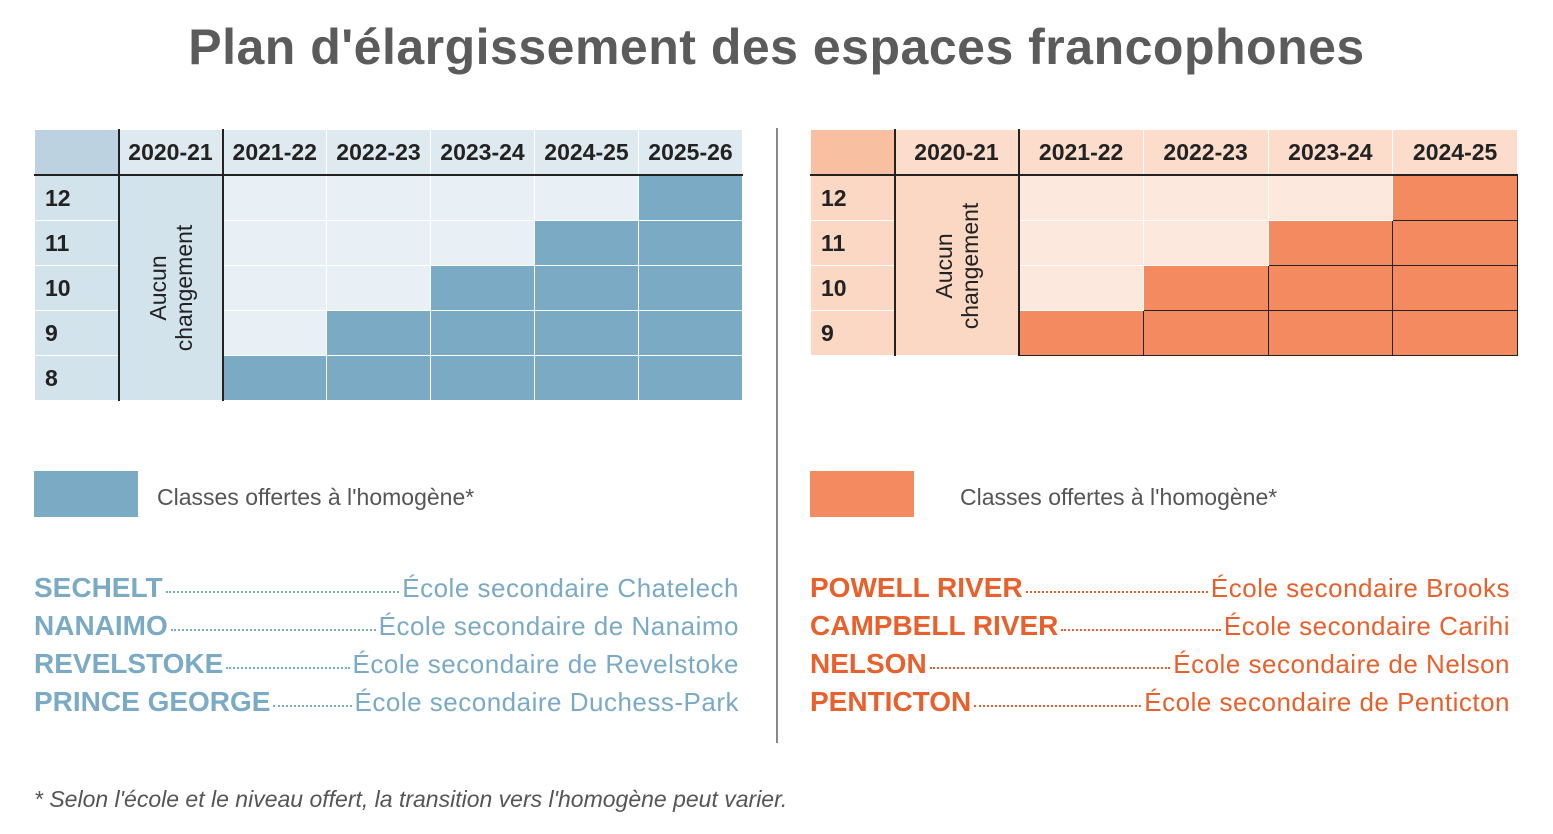 This screenshot has height=834, width=1553. Describe the element at coordinates (77, 152) in the screenshot. I see `corner-cell` at that location.